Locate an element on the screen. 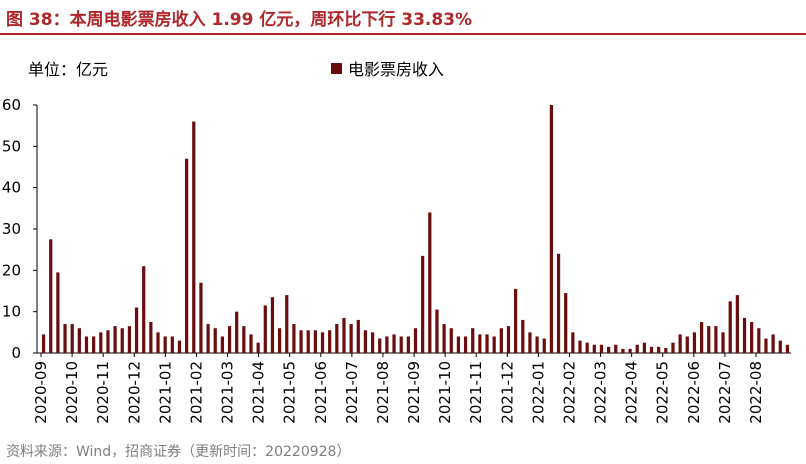 This screenshot has height=464, width=806. x-tick-label: 2021-09 is located at coordinates (414, 392).